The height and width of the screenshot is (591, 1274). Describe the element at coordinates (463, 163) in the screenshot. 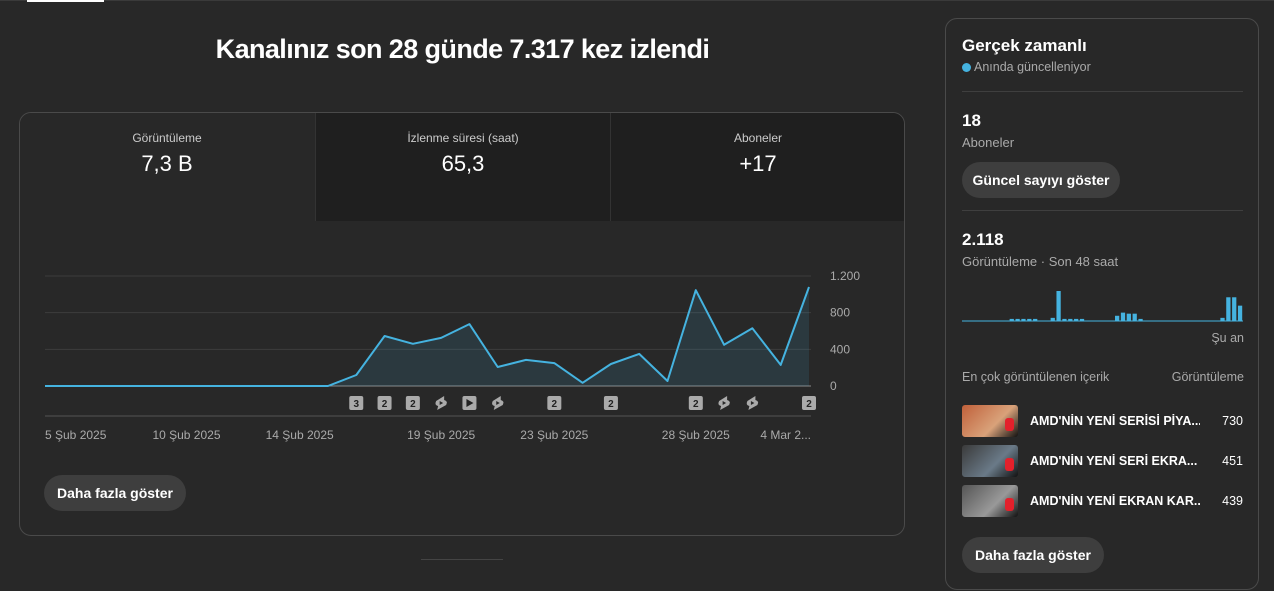

I see `metric-value: 65,3` at that location.